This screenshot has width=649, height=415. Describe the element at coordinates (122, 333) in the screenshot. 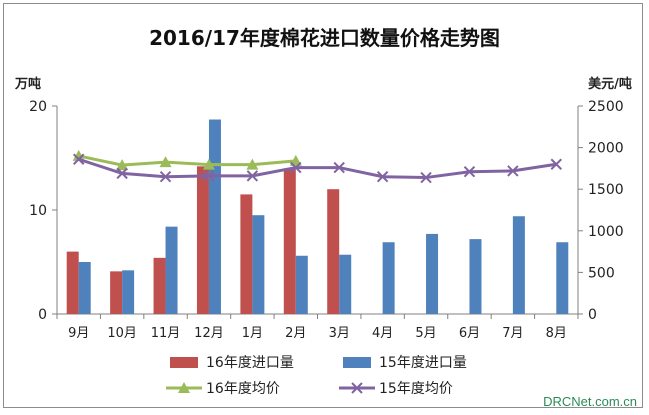

I see `x-tick-label: 10月` at that location.